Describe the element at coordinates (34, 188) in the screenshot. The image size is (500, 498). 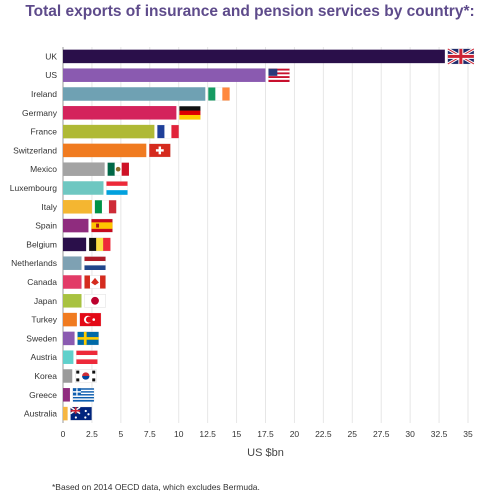
I see `y-tick-label: Luxembourg` at that location.